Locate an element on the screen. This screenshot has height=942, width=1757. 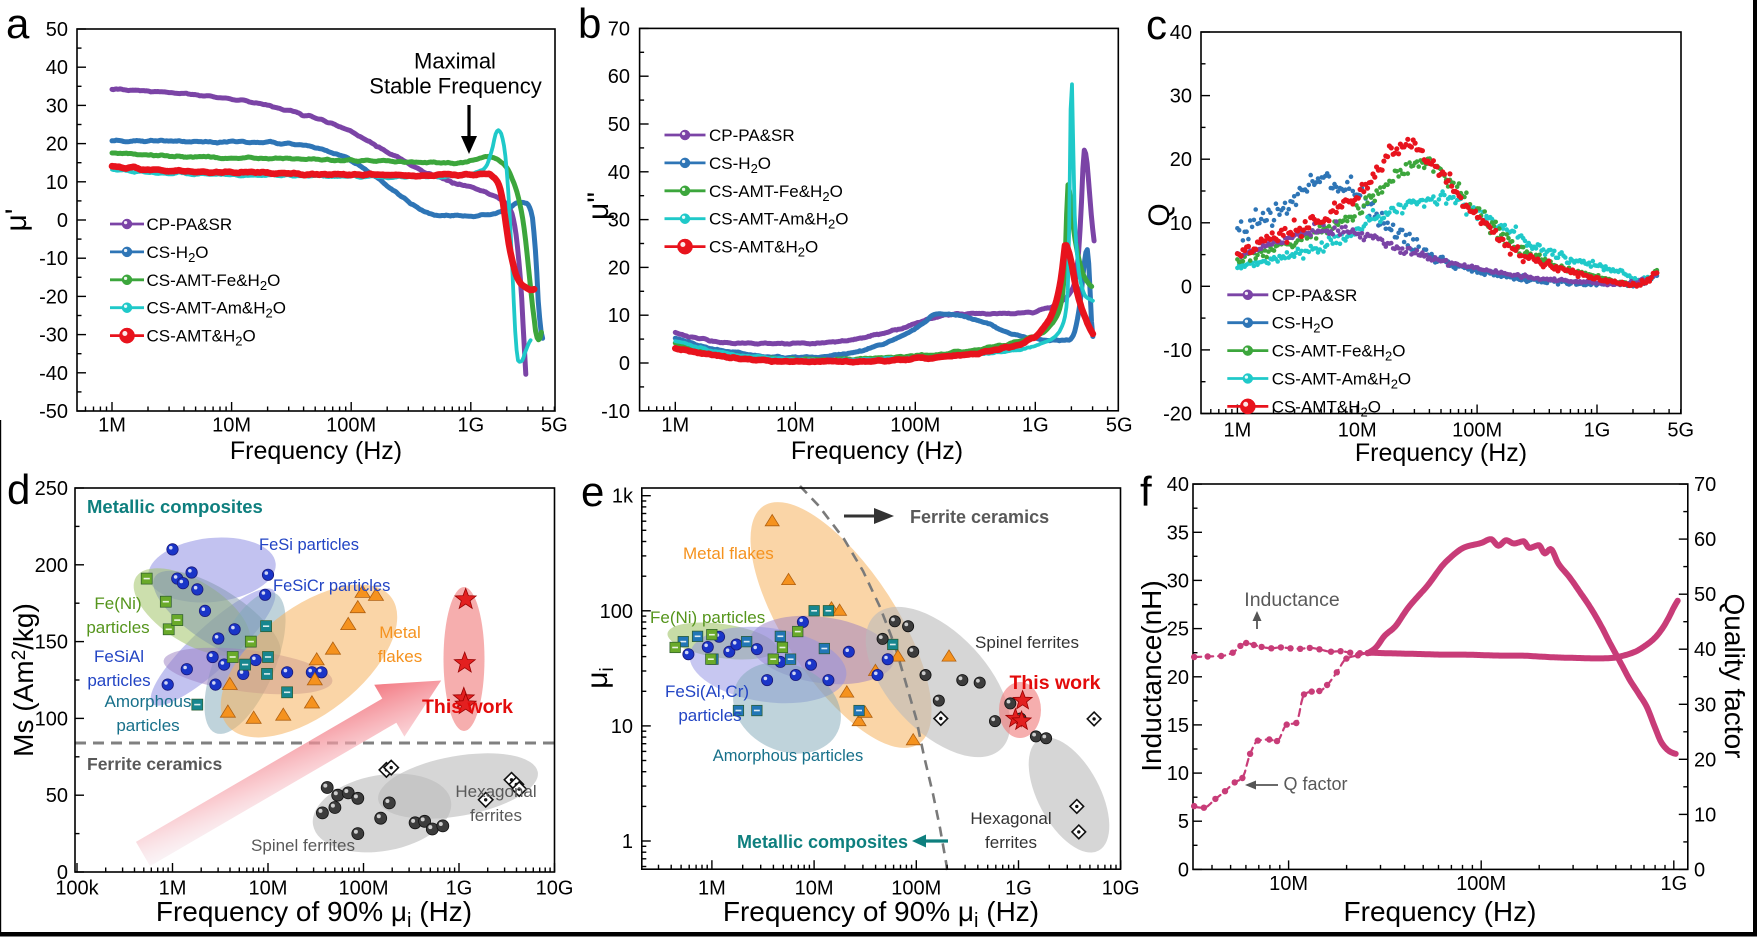
svg-text: -50 is located at coordinates (53, 412).